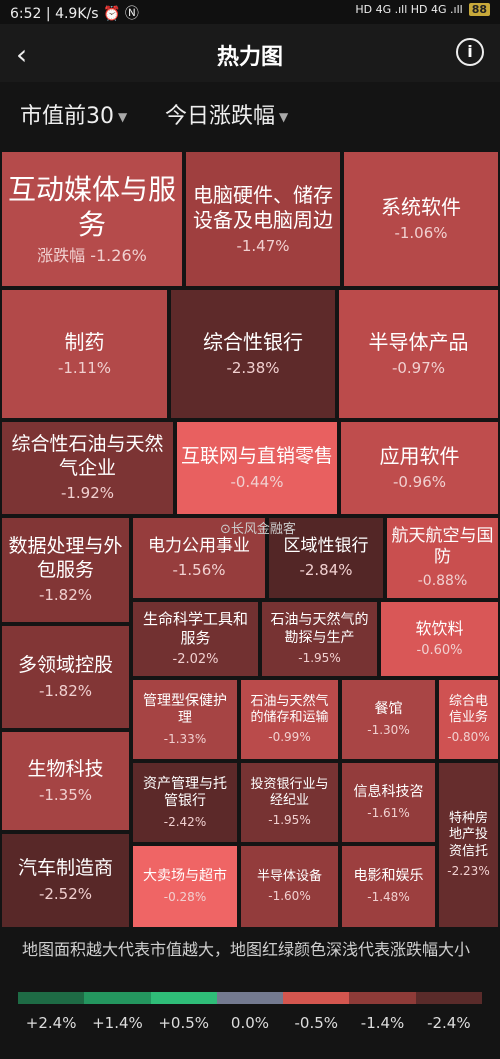  I want to click on sector-tile: 特种房地产投资信托 -2.23%, so click(468, 845).